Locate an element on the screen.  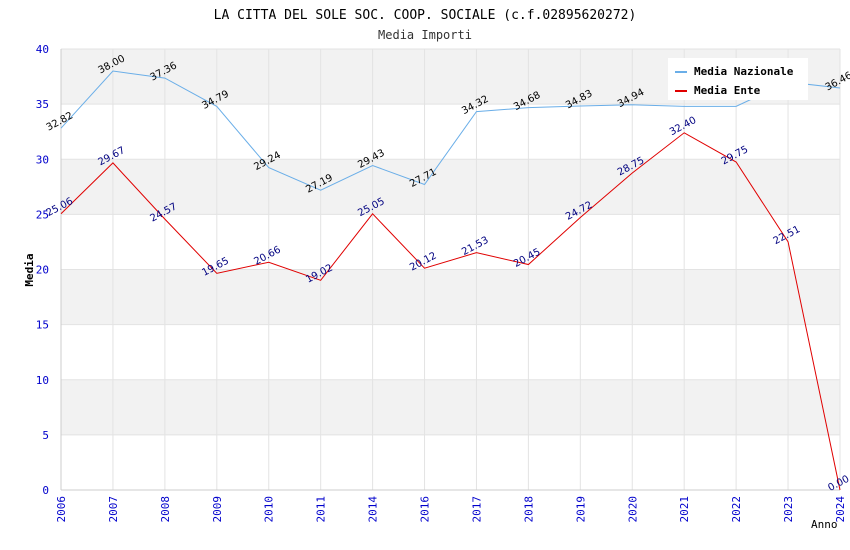
y-tick-label: 20 is located at coordinates (42, 270).